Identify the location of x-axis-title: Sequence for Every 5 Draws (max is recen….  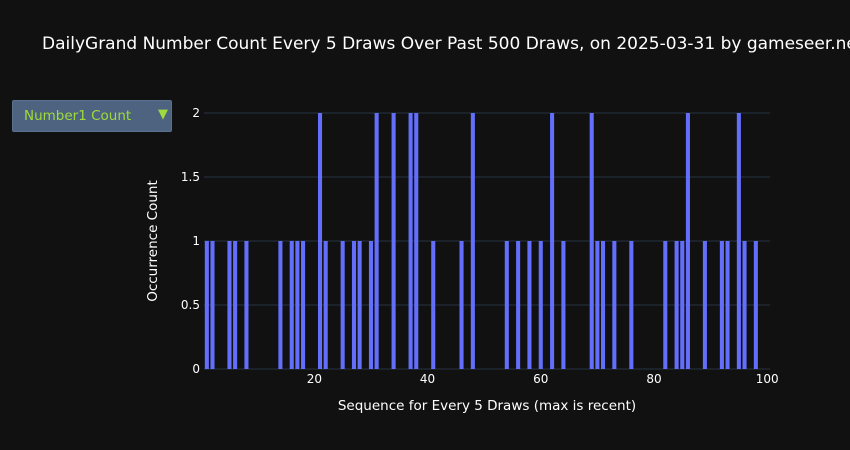
(487, 406).